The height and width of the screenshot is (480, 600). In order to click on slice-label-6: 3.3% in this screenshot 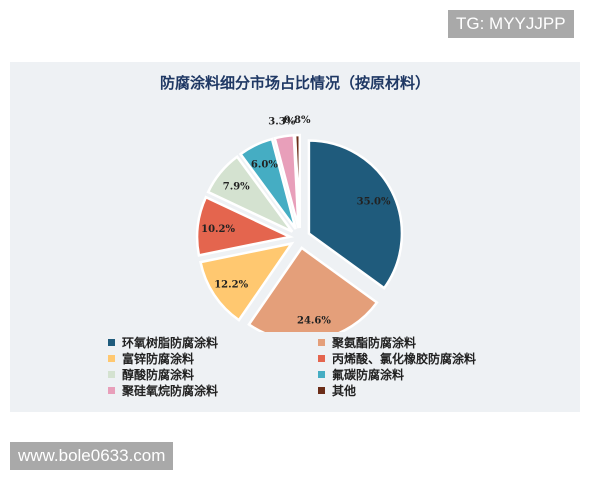, I will do `click(281, 121)`.